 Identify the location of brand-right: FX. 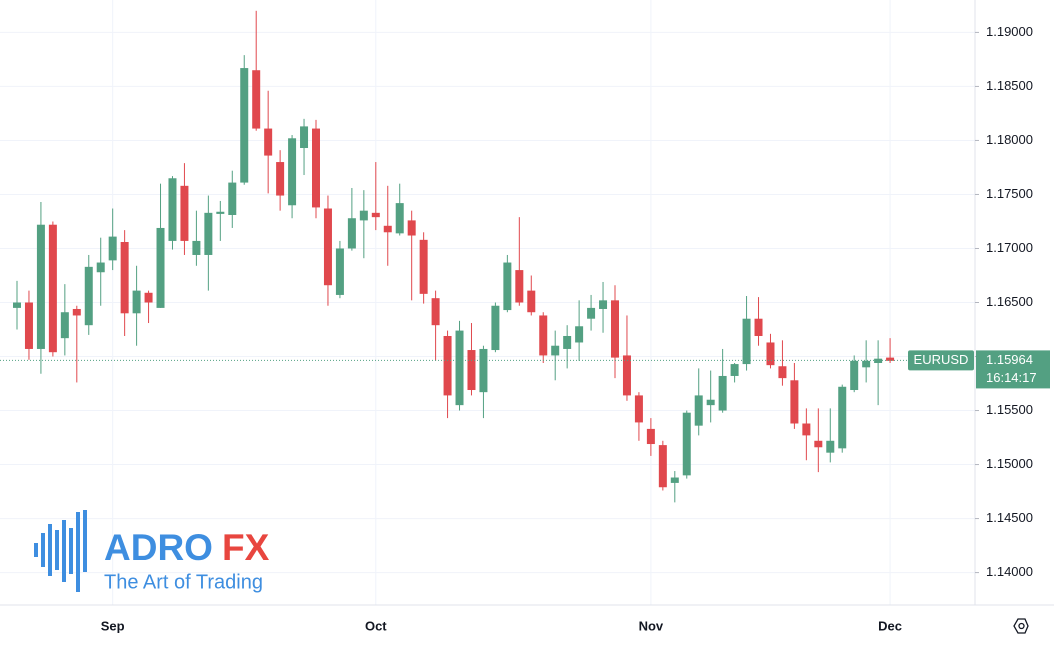
(246, 547).